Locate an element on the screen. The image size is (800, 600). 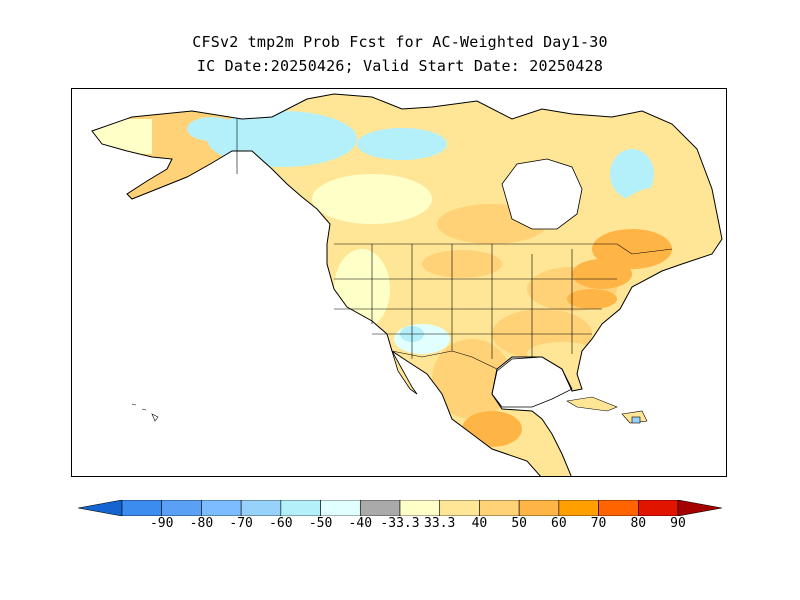
colorbar-tick-label: 40 is located at coordinates (479, 523).